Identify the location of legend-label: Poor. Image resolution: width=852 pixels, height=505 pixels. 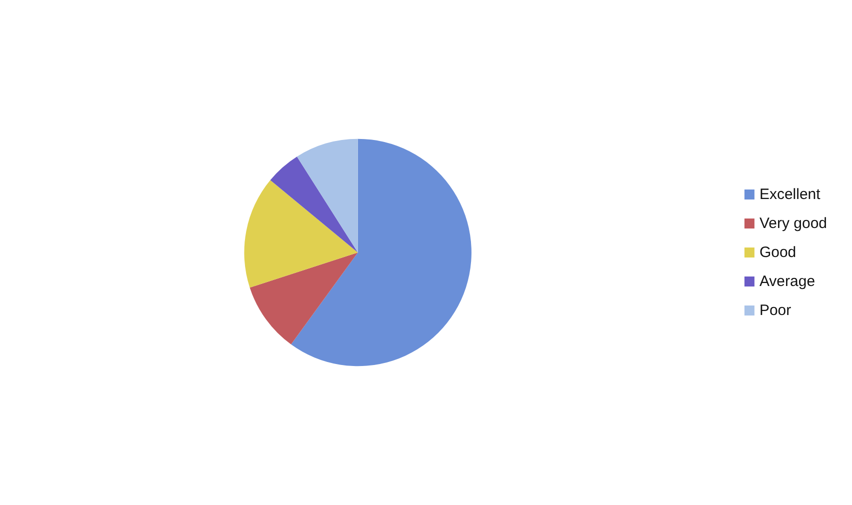
(775, 310).